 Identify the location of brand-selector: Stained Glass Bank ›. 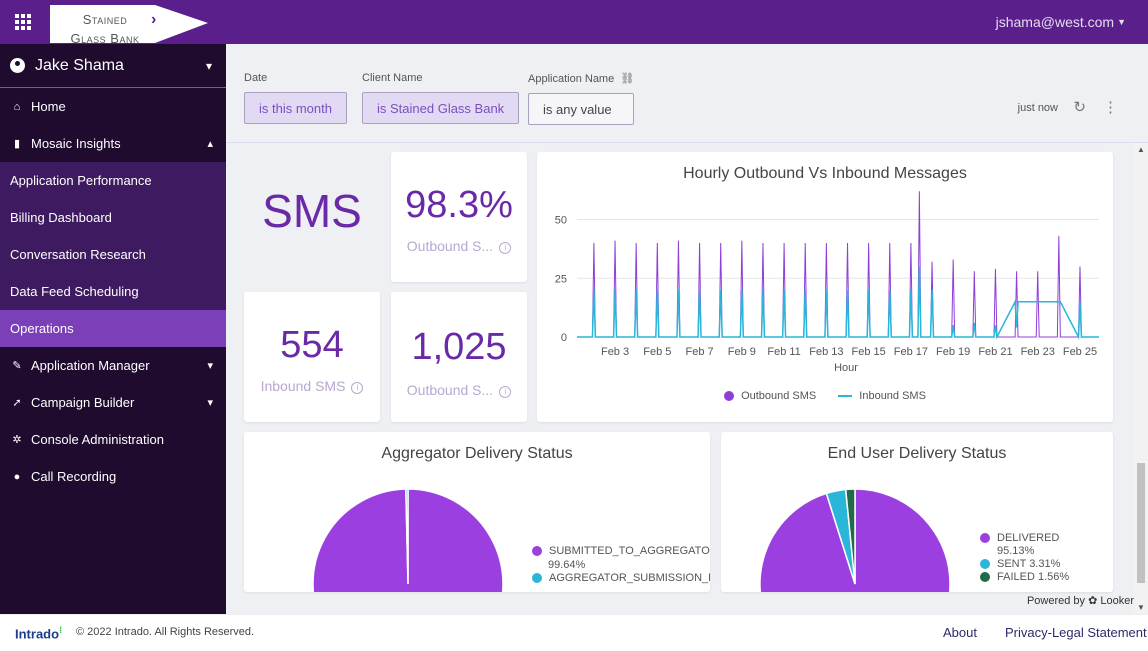
(130, 25).